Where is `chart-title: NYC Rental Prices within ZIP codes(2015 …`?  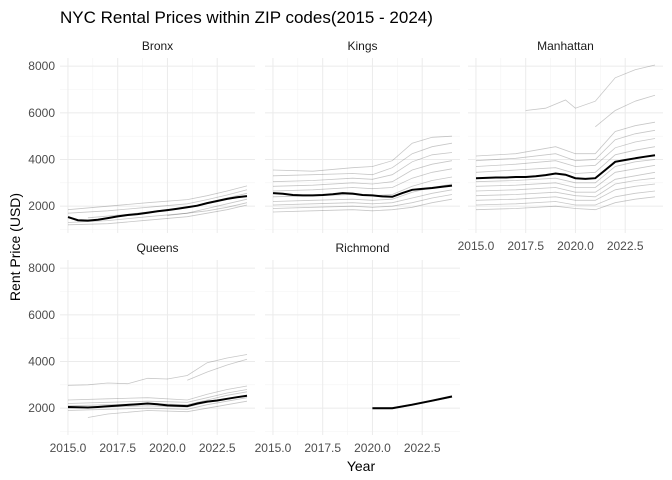
chart-title: NYC Rental Prices within ZIP codes(2015 … is located at coordinates (246, 17).